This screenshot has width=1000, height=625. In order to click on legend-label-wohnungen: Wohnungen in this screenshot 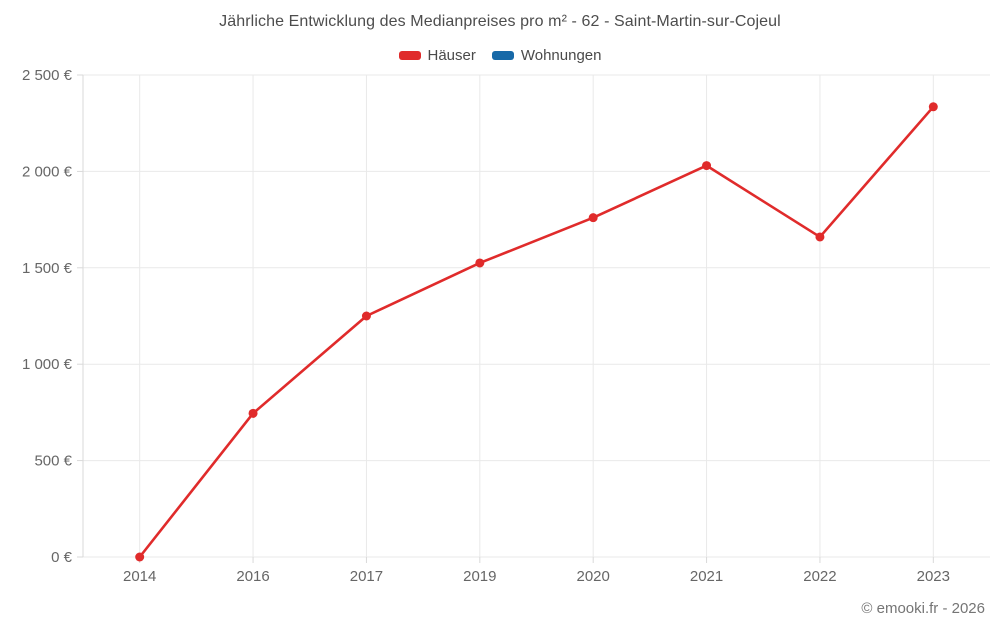, I will do `click(561, 55)`.